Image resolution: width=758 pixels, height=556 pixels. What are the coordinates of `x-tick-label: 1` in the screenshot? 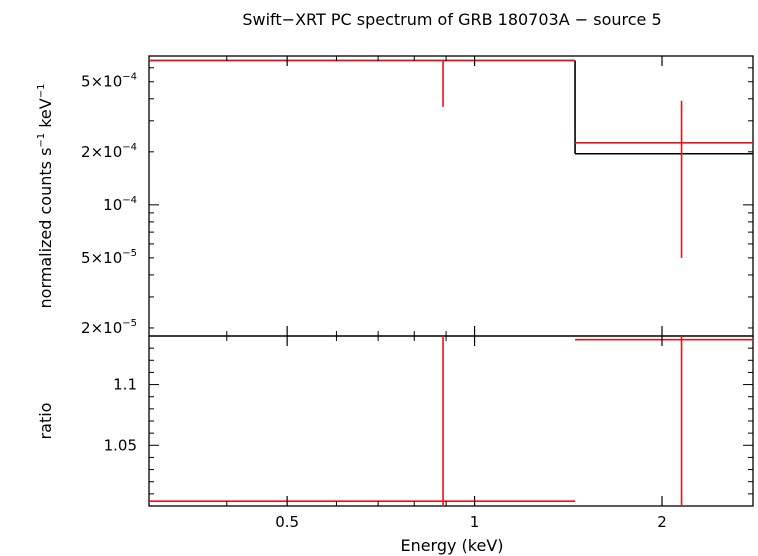 It's located at (475, 522).